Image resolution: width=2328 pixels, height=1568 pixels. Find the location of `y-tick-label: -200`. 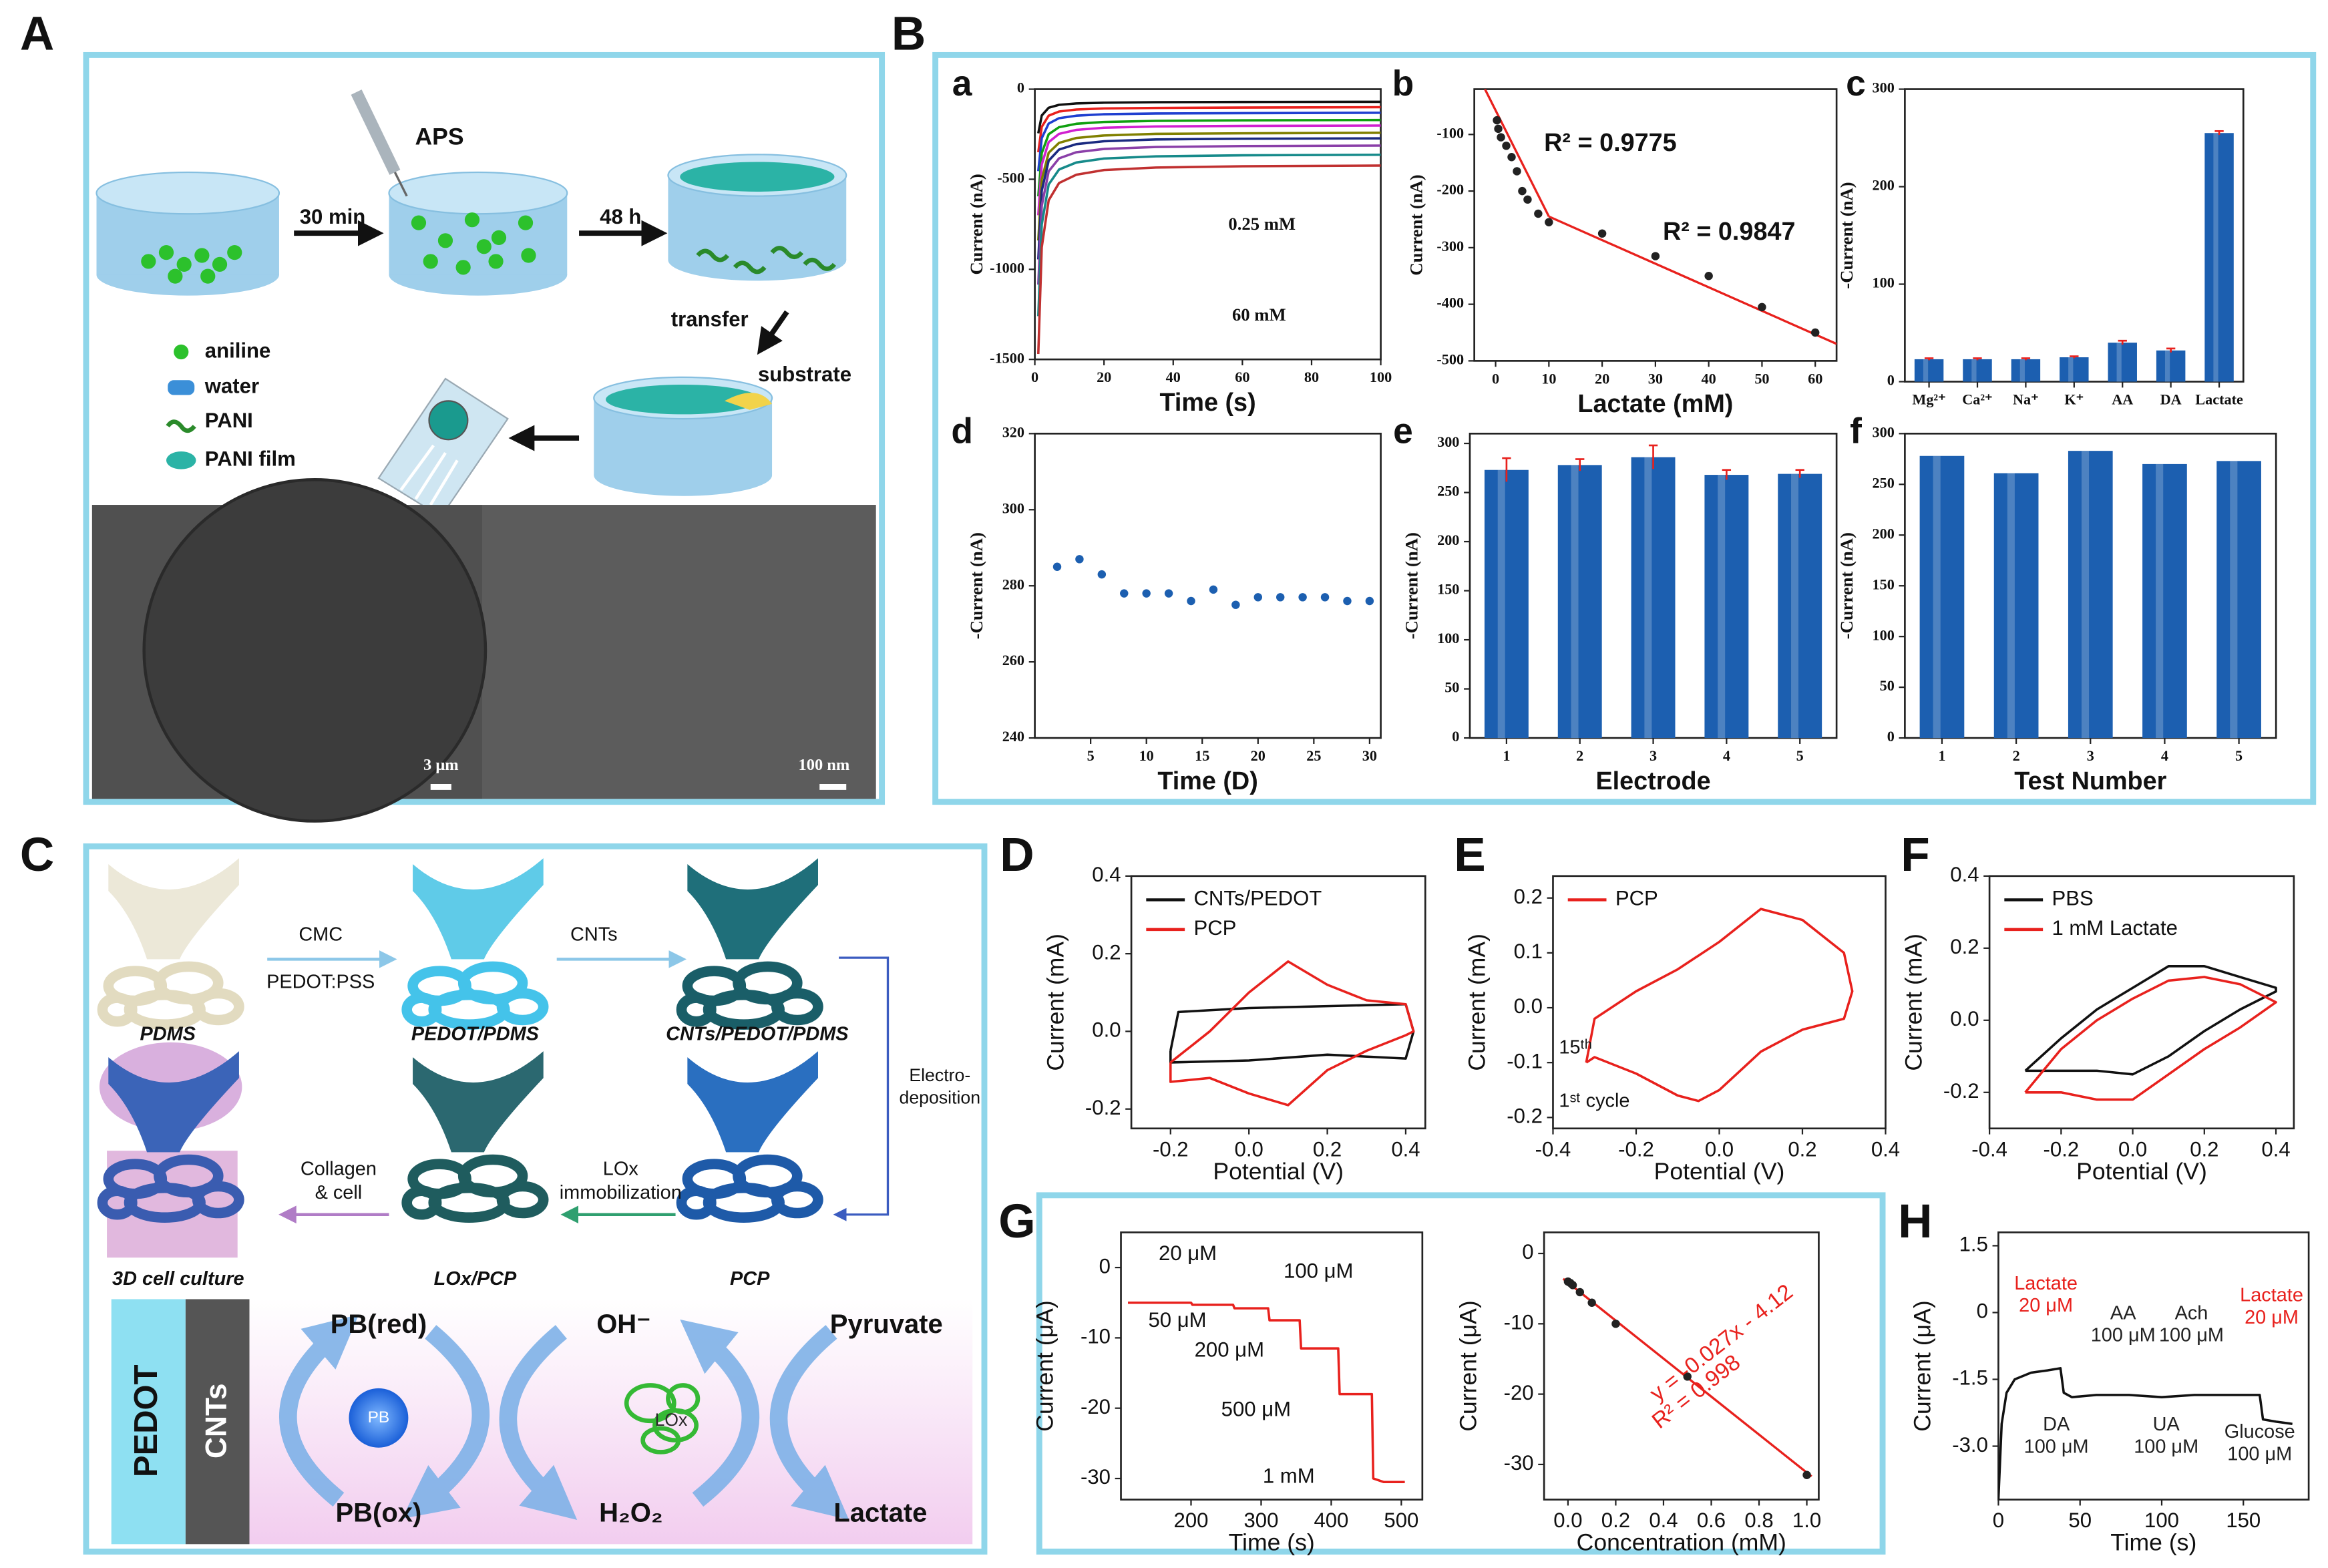

y-tick-label: -200 is located at coordinates (1450, 189).